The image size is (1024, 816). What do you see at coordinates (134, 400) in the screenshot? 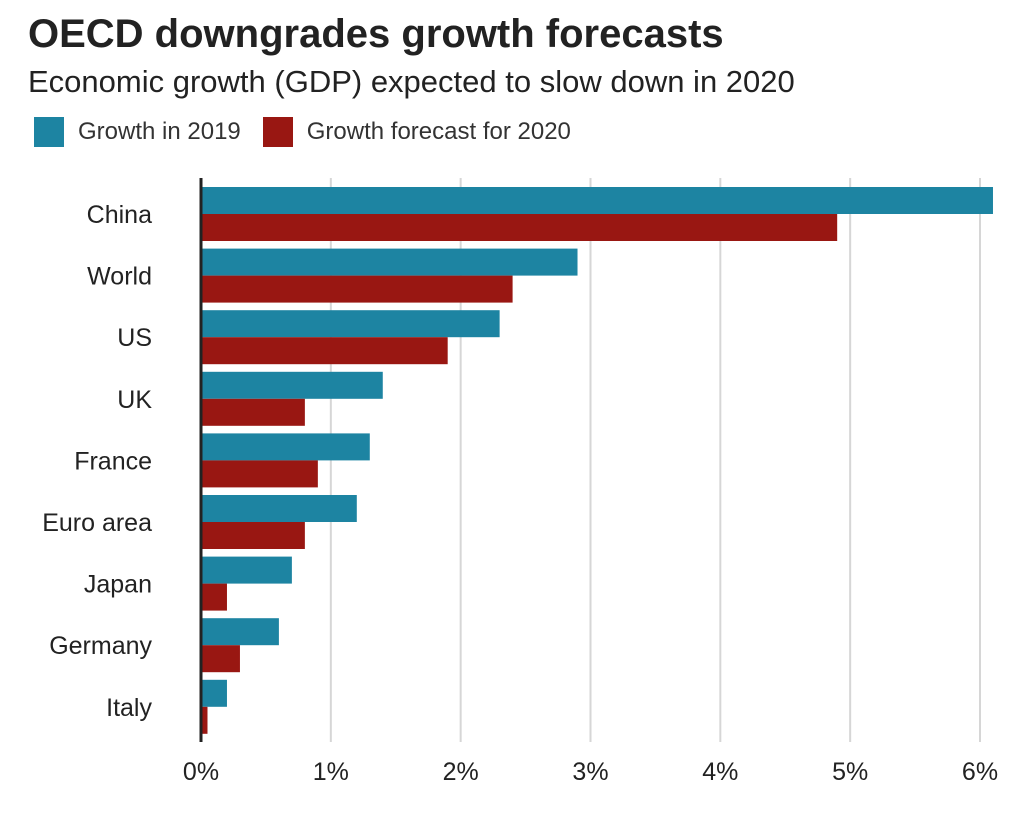
I see `category-label: UK` at bounding box center [134, 400].